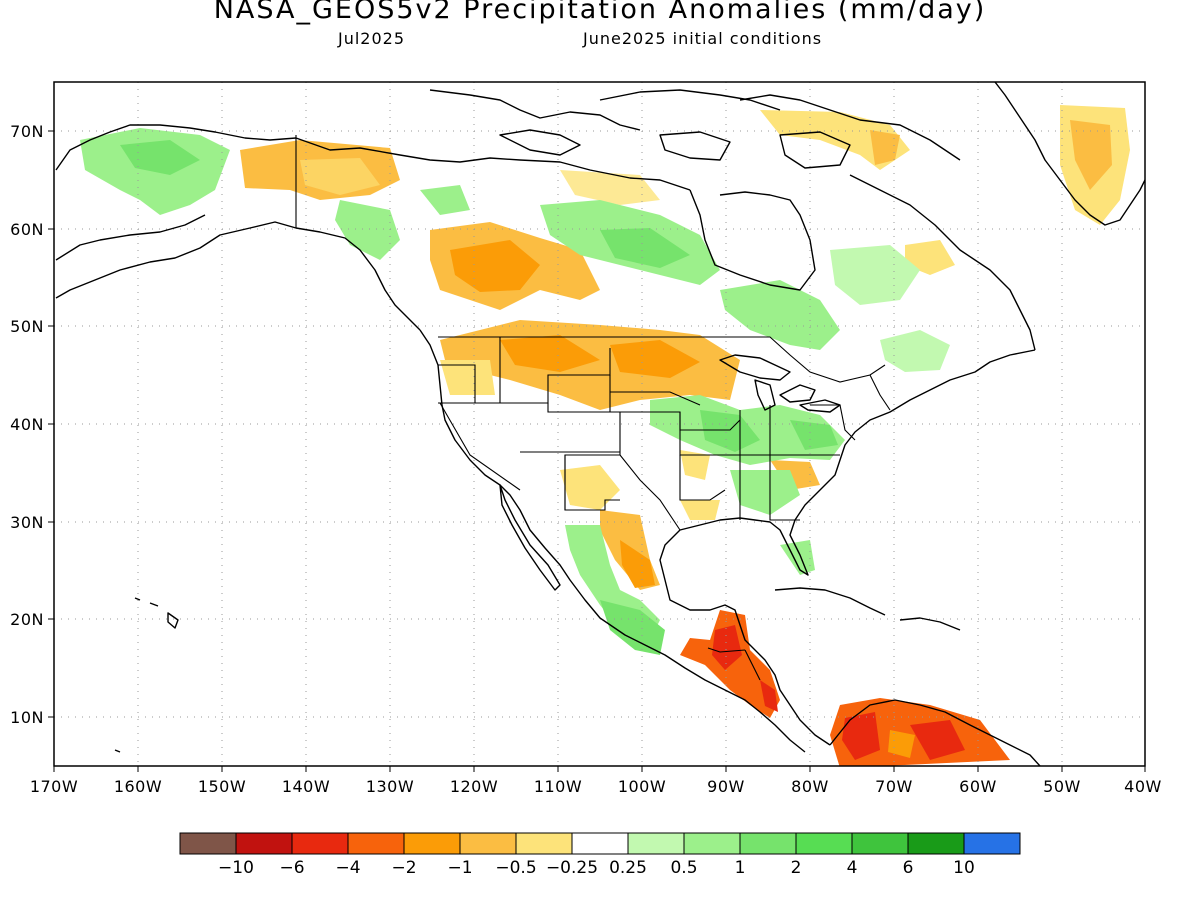 The width and height of the screenshot is (1200, 900). What do you see at coordinates (740, 868) in the screenshot?
I see `colorbar-label: 1` at bounding box center [740, 868].